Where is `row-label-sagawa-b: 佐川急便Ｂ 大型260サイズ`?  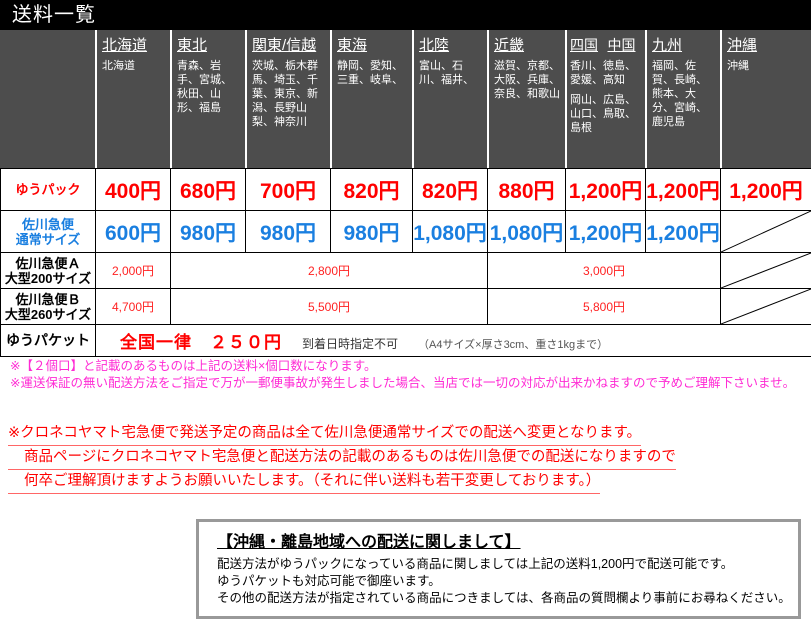 row-label-sagawa-b: 佐川急便Ｂ 大型260サイズ is located at coordinates (48, 306).